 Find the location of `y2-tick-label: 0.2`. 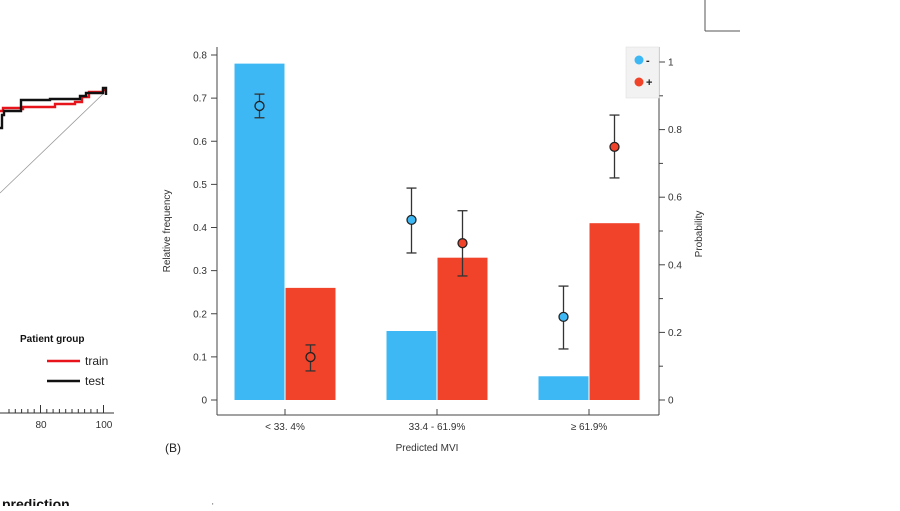

y2-tick-label: 0.2 is located at coordinates (675, 333).